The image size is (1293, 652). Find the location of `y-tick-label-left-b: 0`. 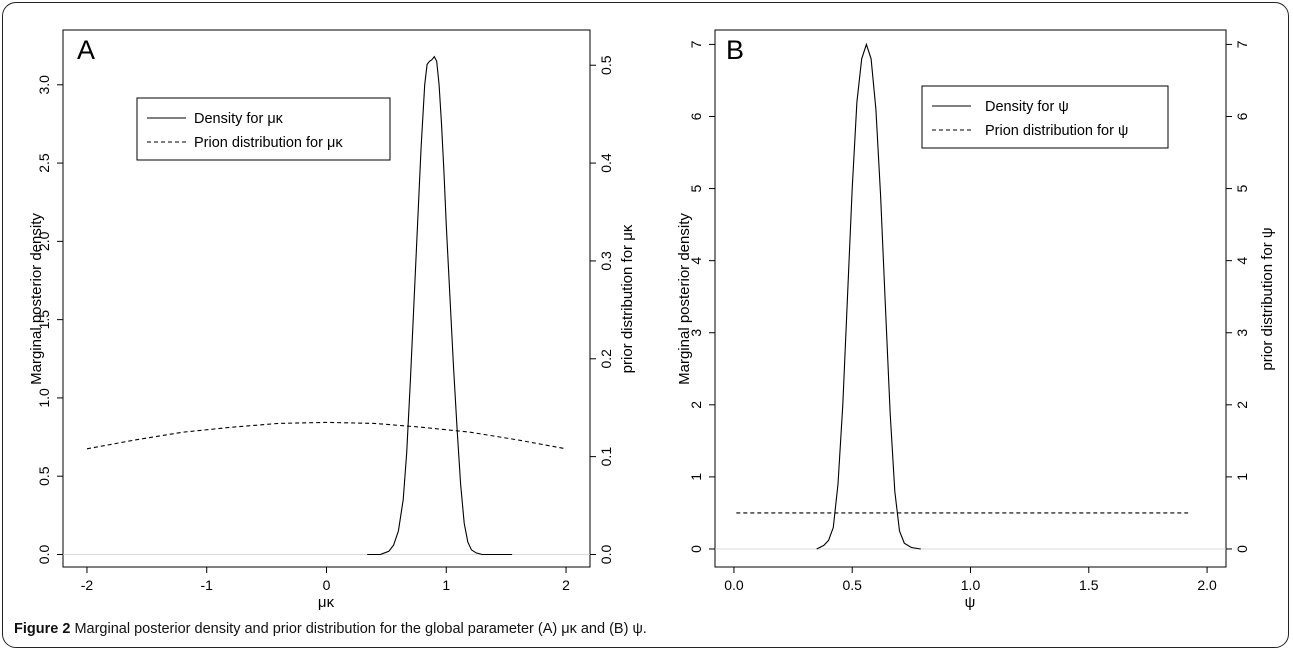

y-tick-label-left-b: 0 is located at coordinates (696, 549).